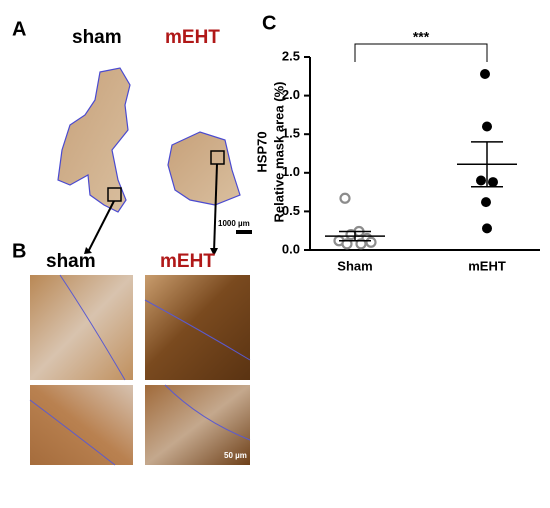 The image size is (550, 508). Describe the element at coordinates (19, 251) in the screenshot. I see `panel-label: B` at that location.